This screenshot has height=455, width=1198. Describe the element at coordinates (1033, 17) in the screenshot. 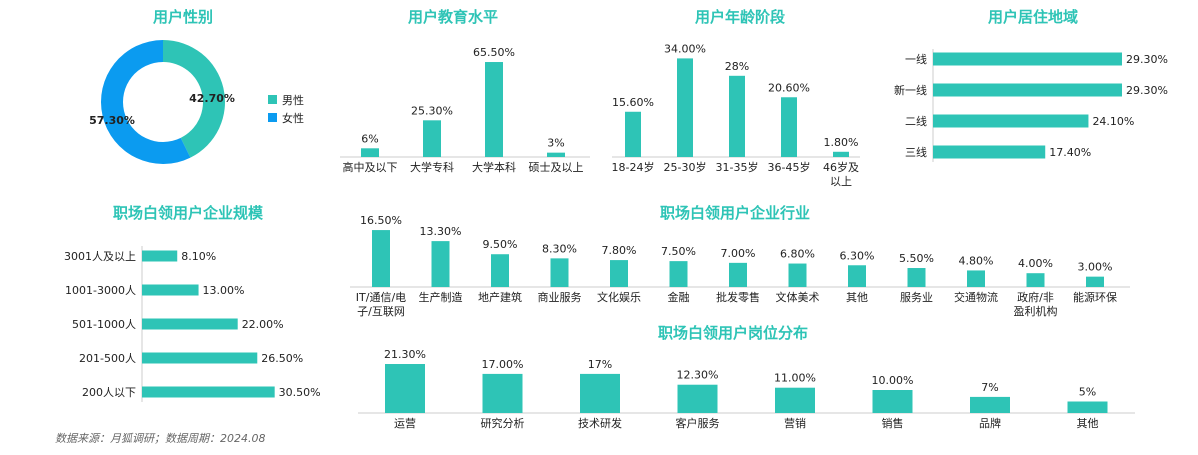

I see `chart-title: 用户居住地域` at that location.